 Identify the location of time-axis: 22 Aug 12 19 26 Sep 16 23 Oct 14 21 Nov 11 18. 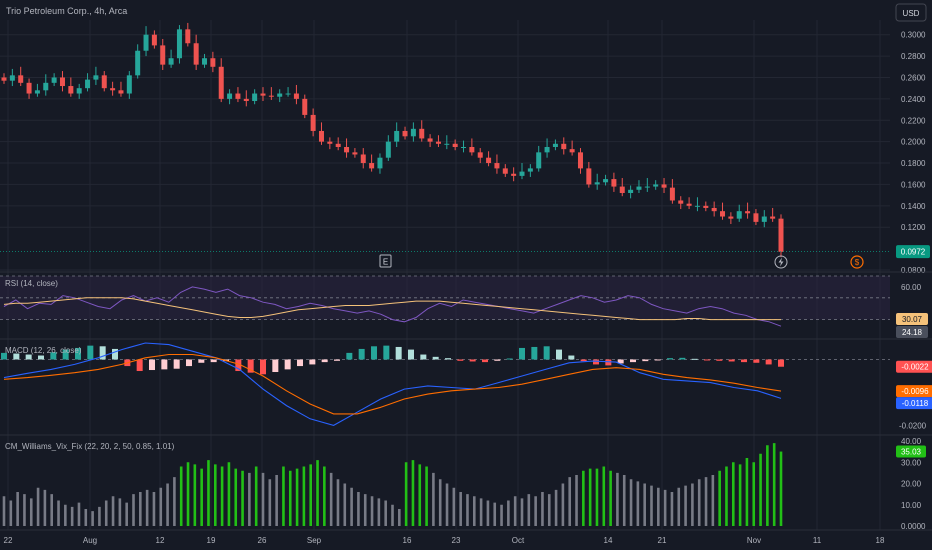
(444, 540).